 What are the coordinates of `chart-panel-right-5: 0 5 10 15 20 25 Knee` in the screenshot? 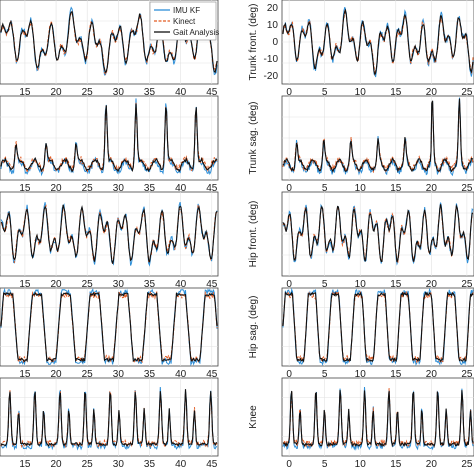 It's located at (361, 423).